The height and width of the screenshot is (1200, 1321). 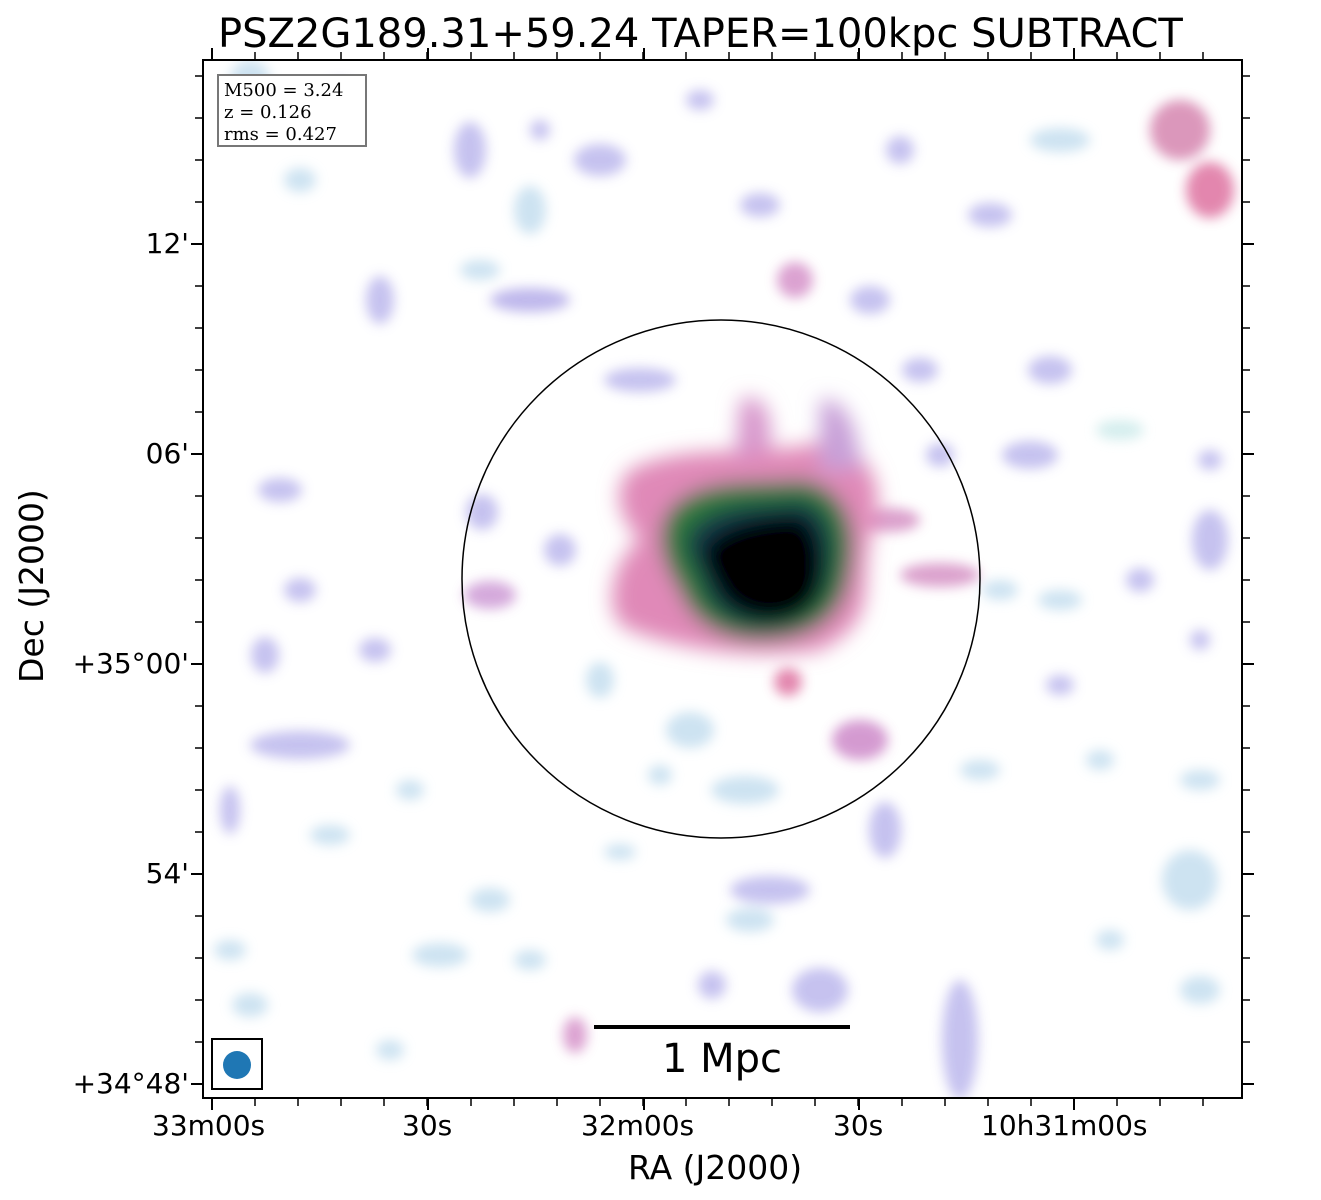 I want to click on x-tick-label: 10h31m00s, so click(x=1064, y=1125).